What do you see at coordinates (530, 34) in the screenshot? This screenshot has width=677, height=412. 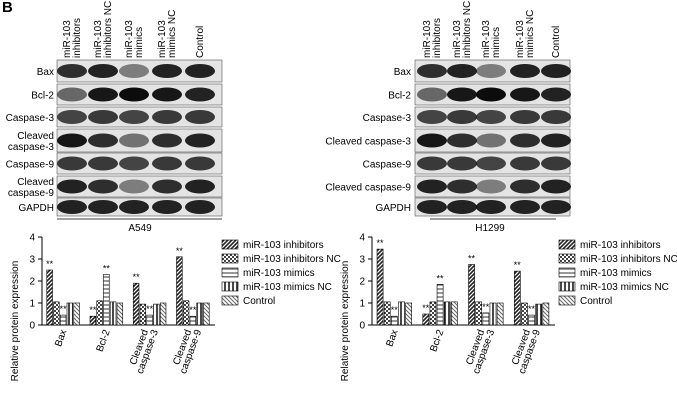 I see `column-label: mimics NC` at bounding box center [530, 34].